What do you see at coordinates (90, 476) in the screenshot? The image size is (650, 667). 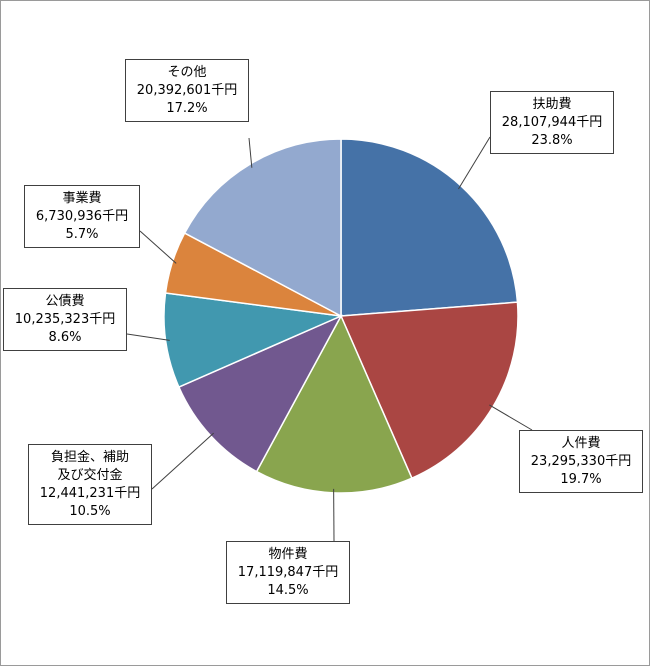 I see `label-futankin-name2: 及び交付金` at bounding box center [90, 476].